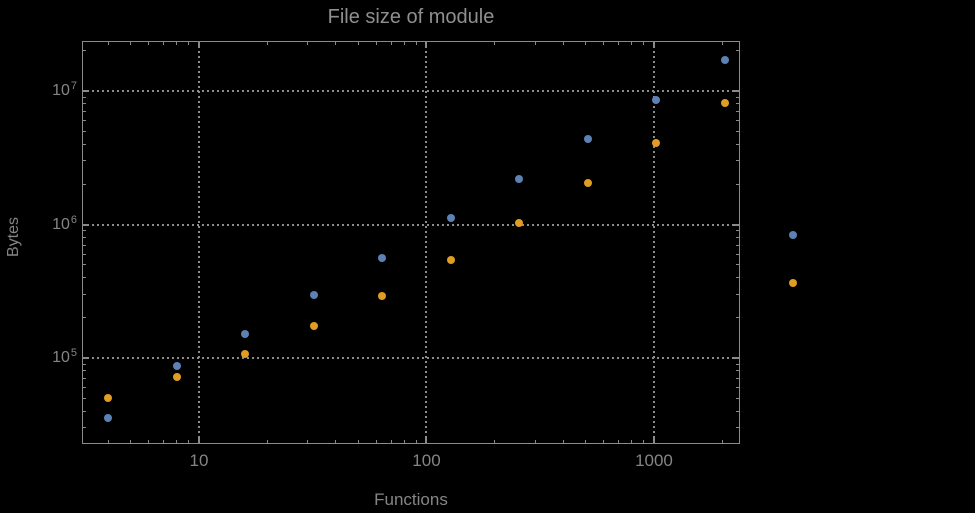 The height and width of the screenshot is (513, 975). What do you see at coordinates (61, 358) in the screenshot?
I see `y-tick-mantissa: 10` at bounding box center [61, 358].